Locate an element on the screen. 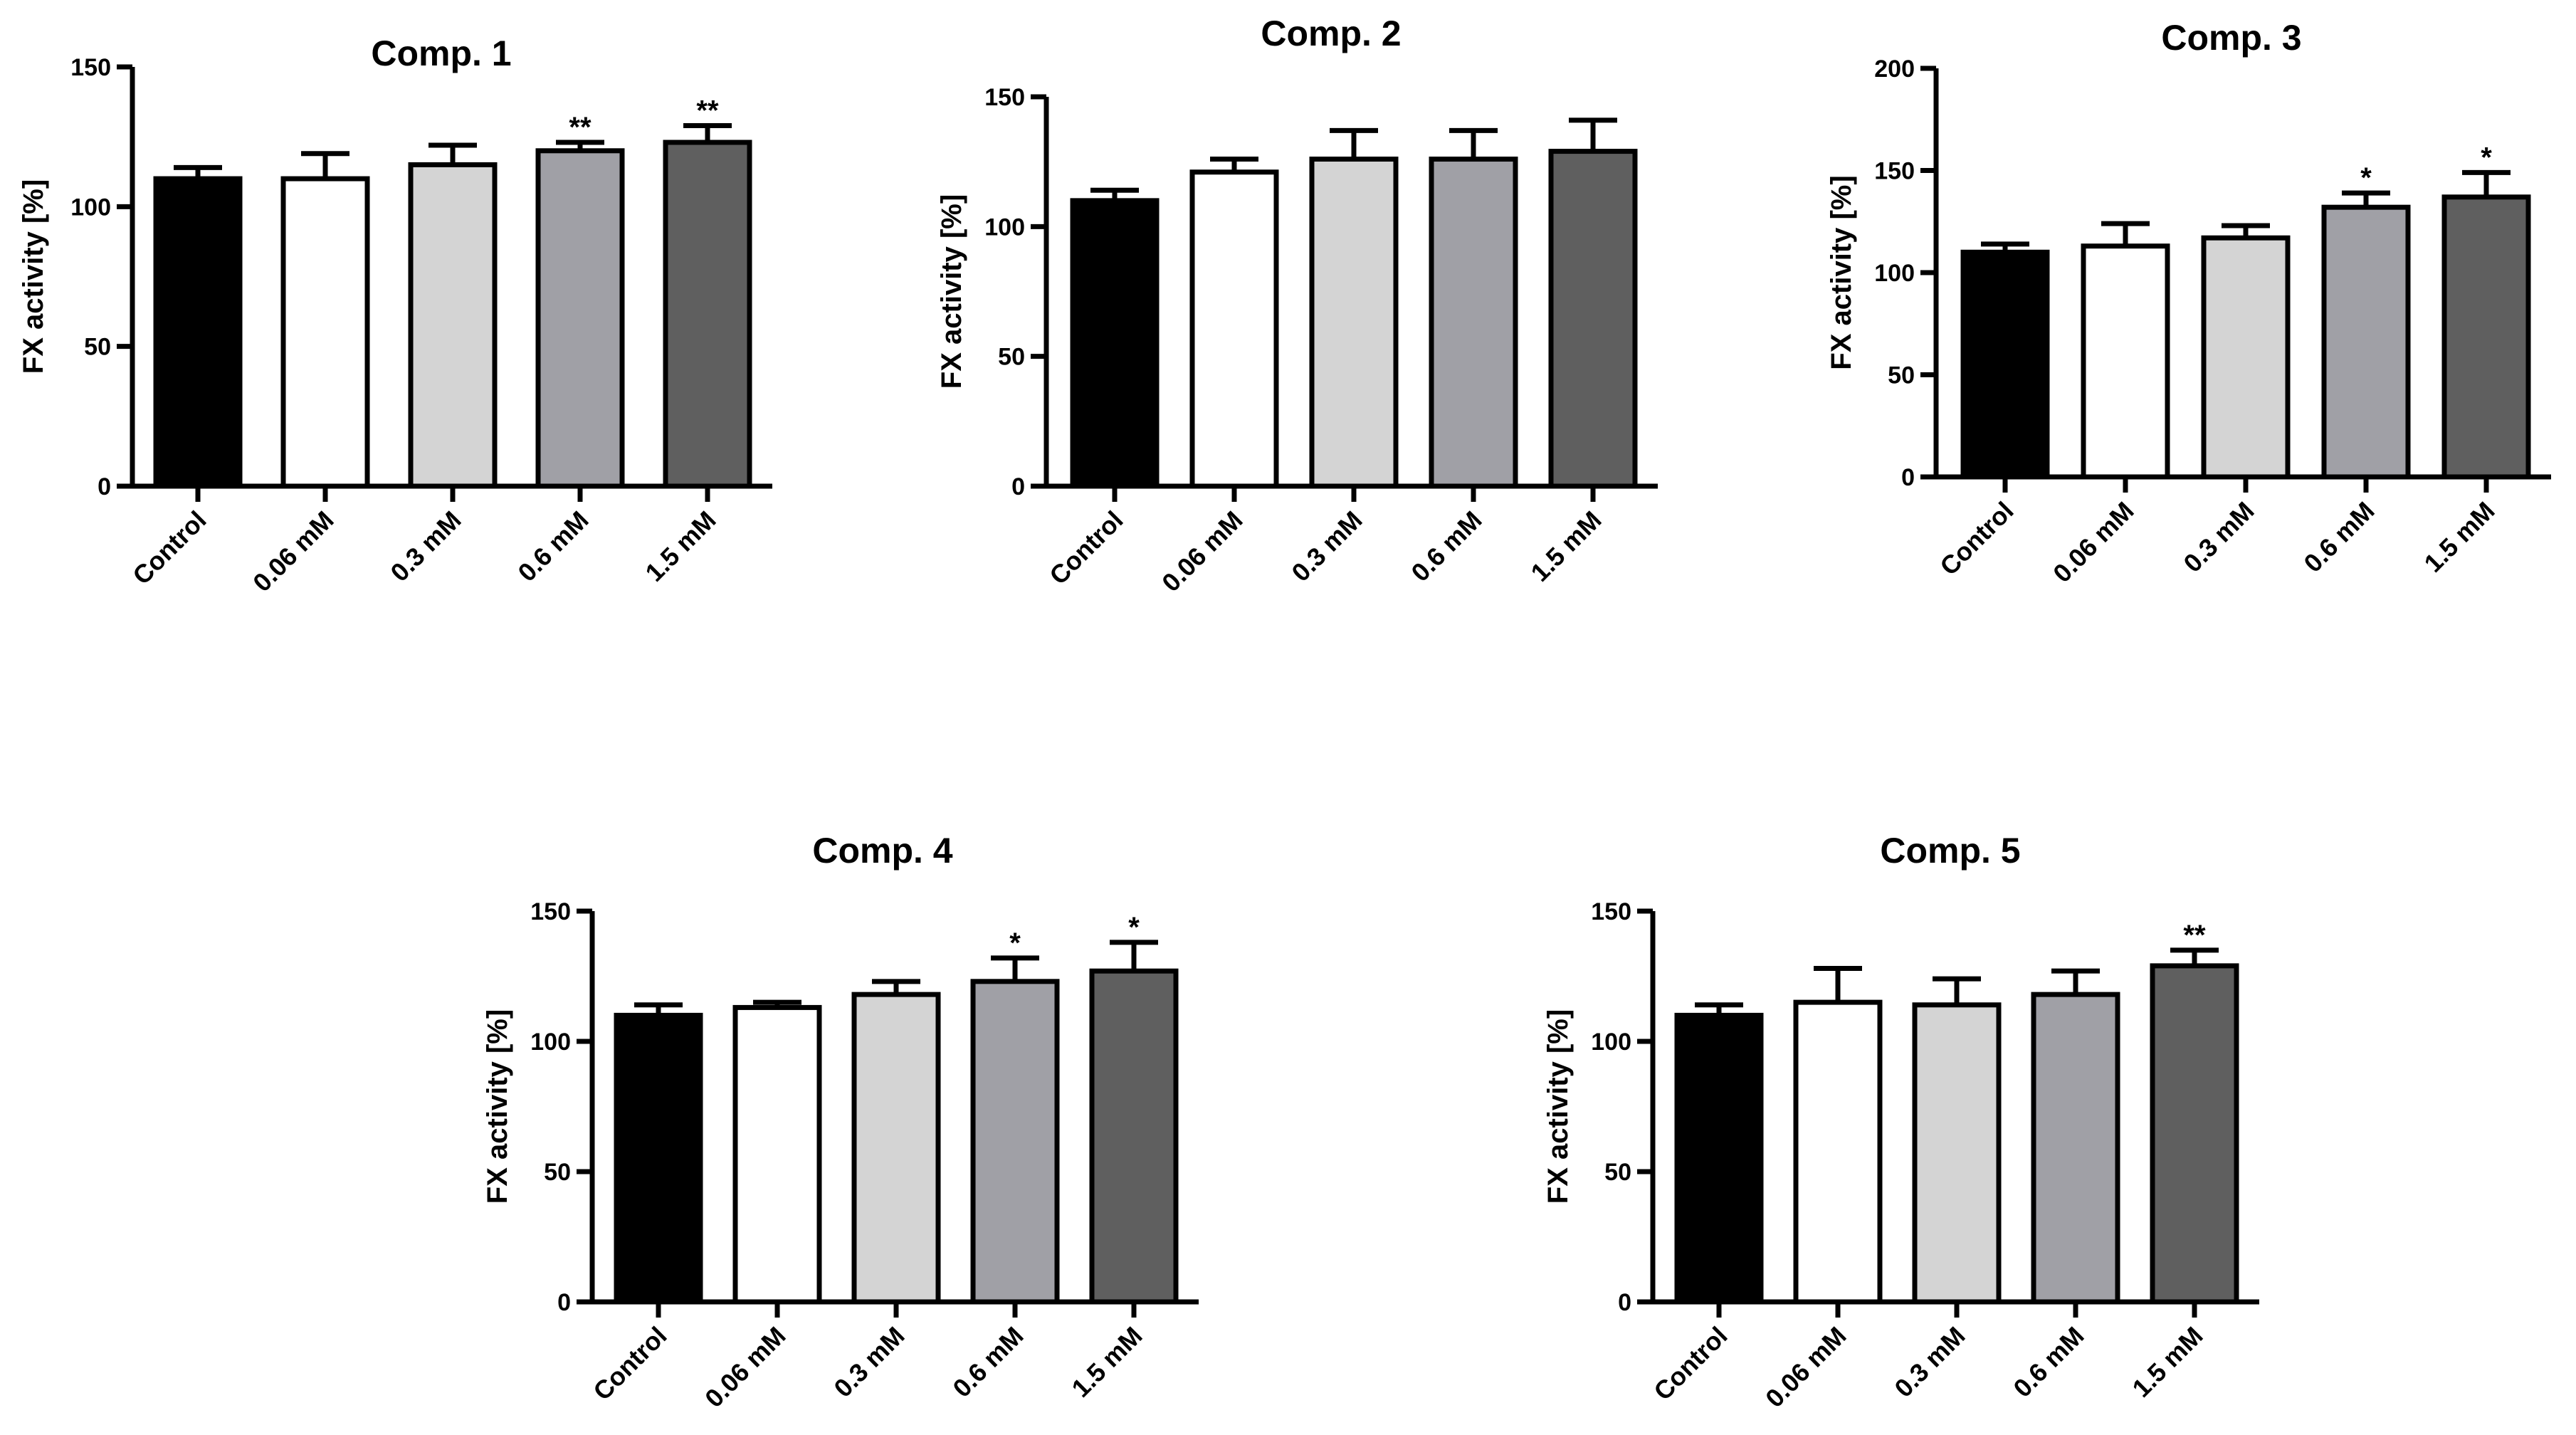  chart-title: Comp. 4 is located at coordinates (882, 851).